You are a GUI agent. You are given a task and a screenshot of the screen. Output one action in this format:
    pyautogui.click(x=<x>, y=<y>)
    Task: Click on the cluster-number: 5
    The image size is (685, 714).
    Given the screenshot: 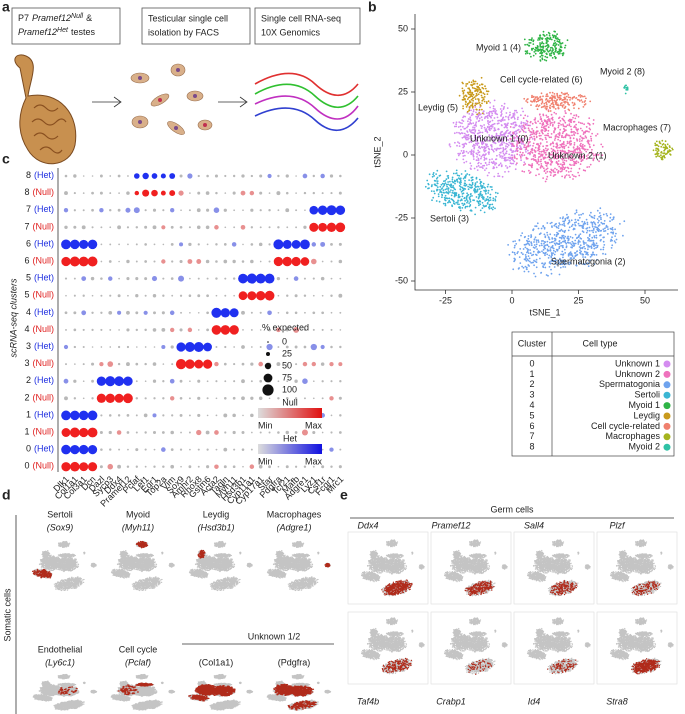 What is the action you would take?
    pyautogui.click(x=28, y=278)
    